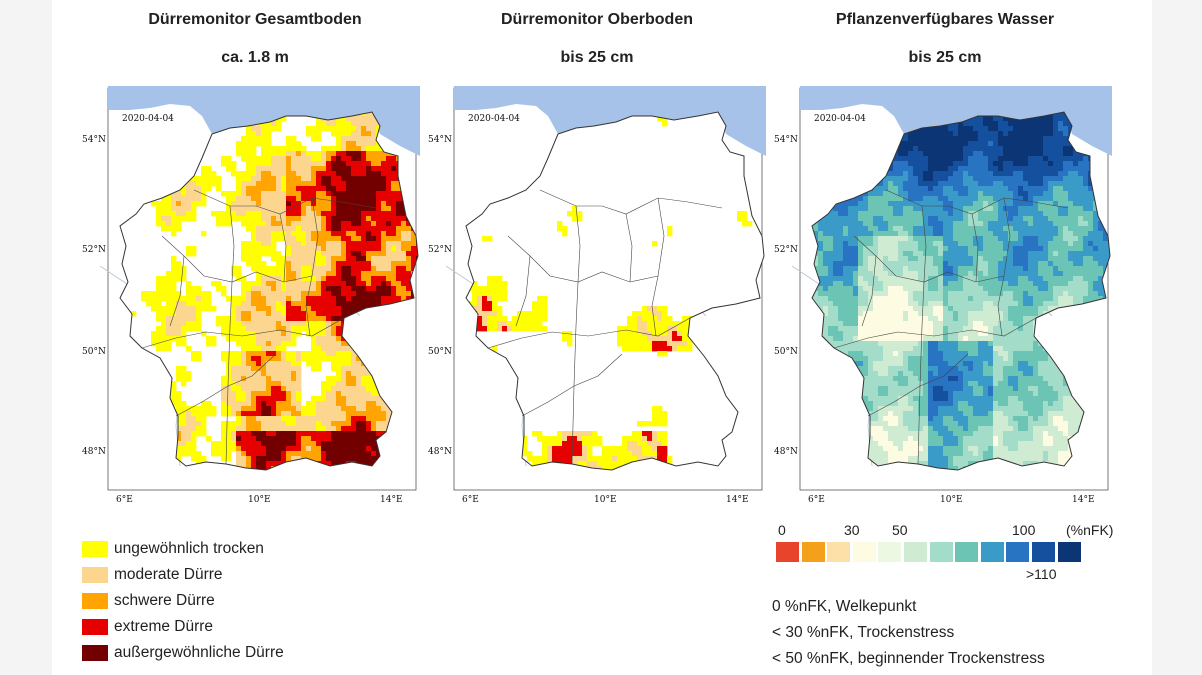  Describe the element at coordinates (945, 19) in the screenshot. I see `panel-3-title: Pflanzenverfügbares Wasser` at that location.